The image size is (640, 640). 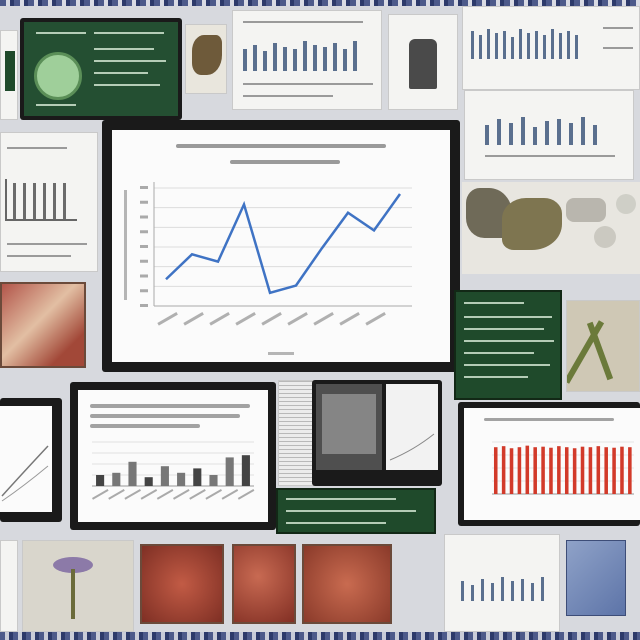 What do you see at coordinates (173, 470) in the screenshot?
I see `gray-bar-chart` at bounding box center [173, 470].